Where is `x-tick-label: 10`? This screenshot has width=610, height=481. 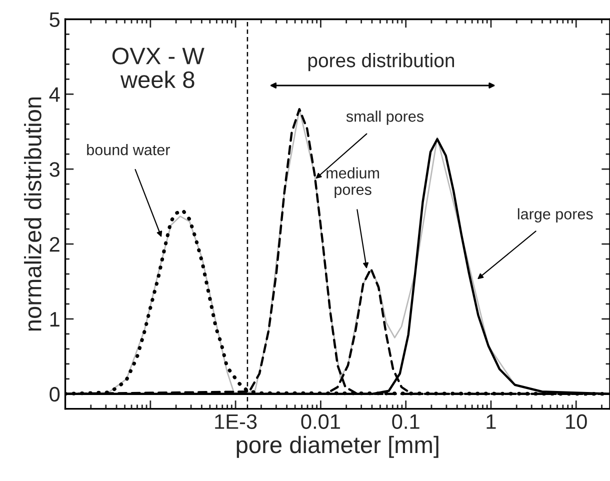
x-tick-label: 10 is located at coordinates (576, 422).